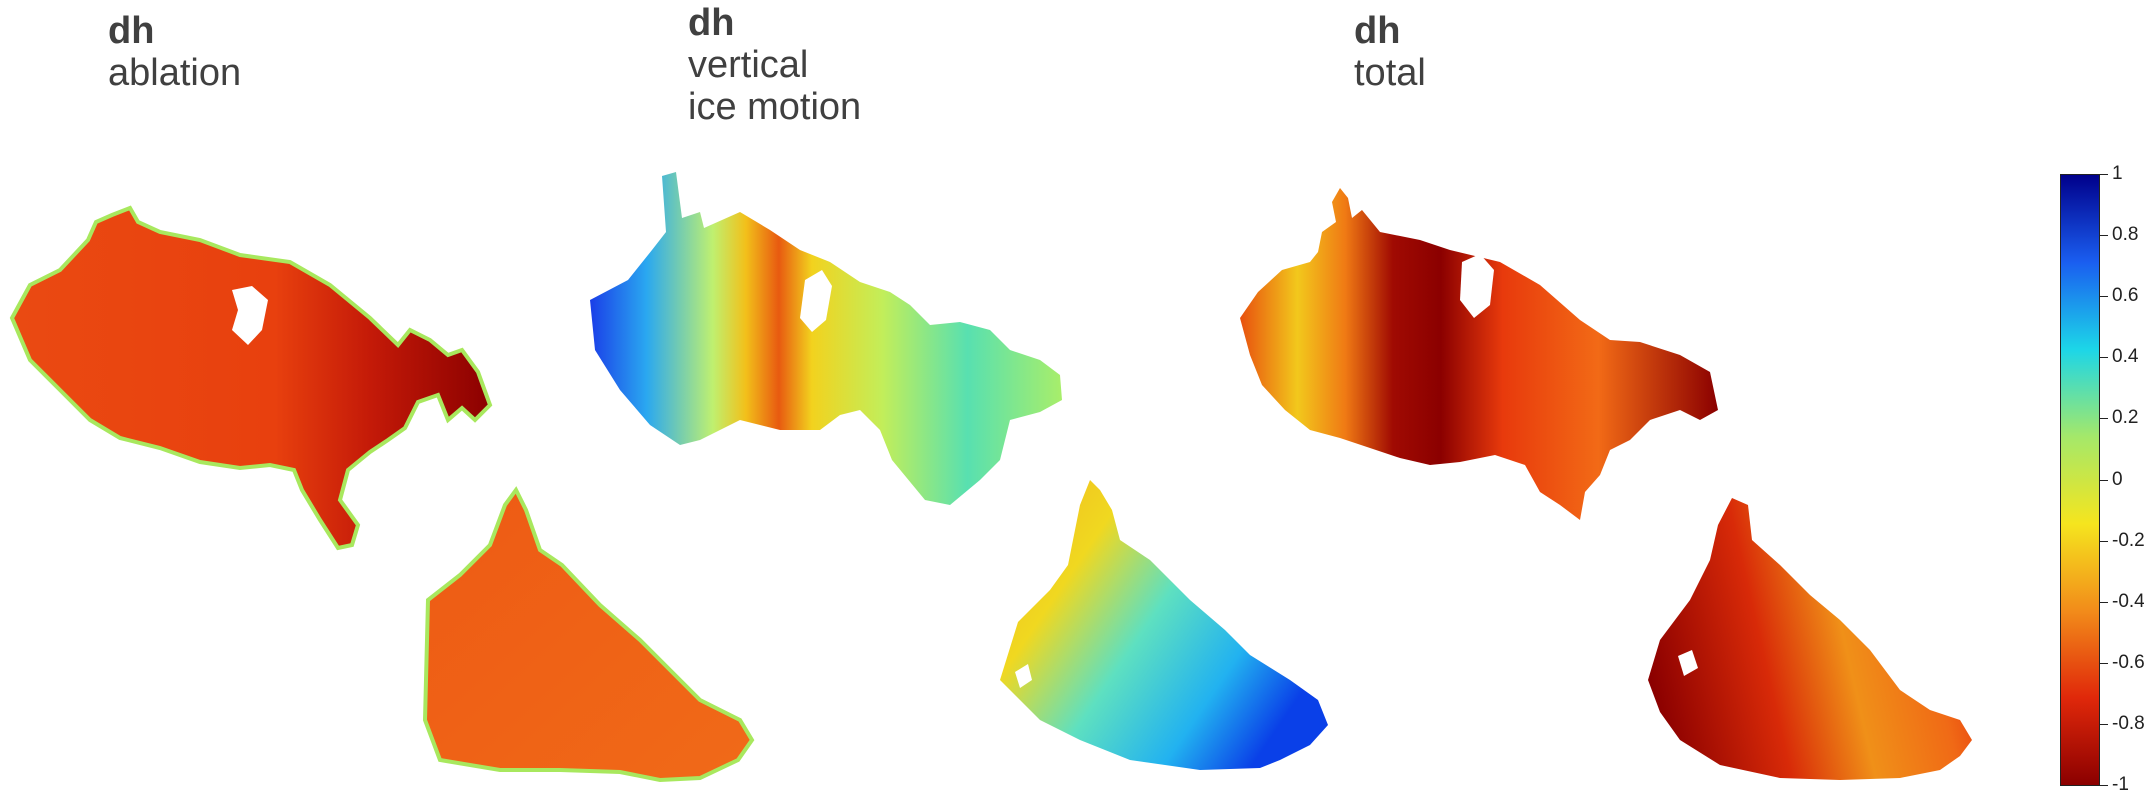 This screenshot has height=796, width=2144. What do you see at coordinates (2125, 417) in the screenshot?
I see `colorbar-tick-label: 0.2` at bounding box center [2125, 417].